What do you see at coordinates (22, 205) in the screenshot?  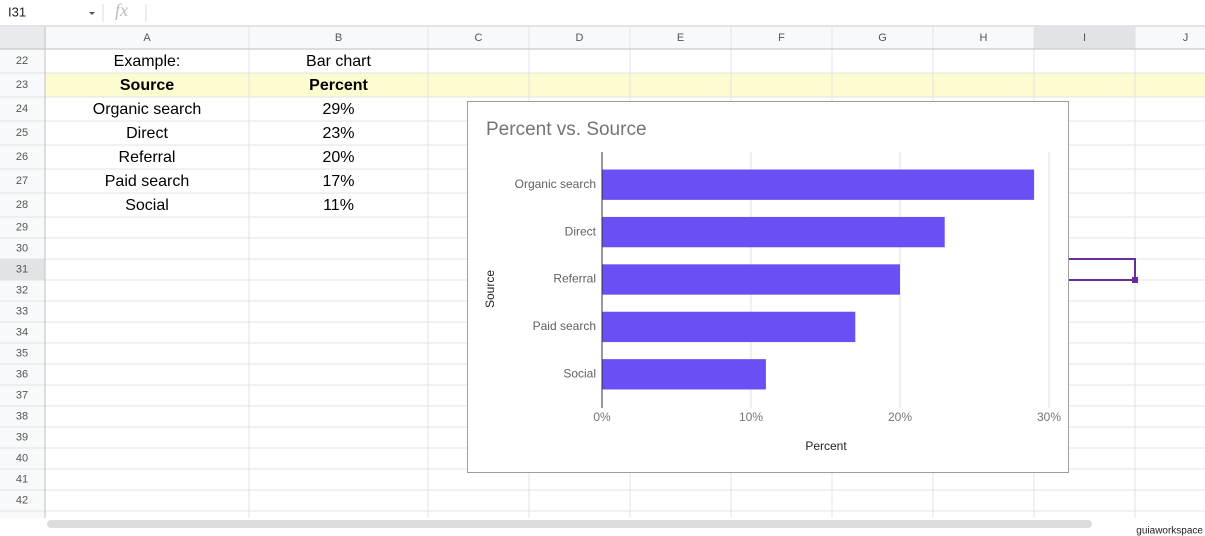 I see `row-number: 28` at bounding box center [22, 205].